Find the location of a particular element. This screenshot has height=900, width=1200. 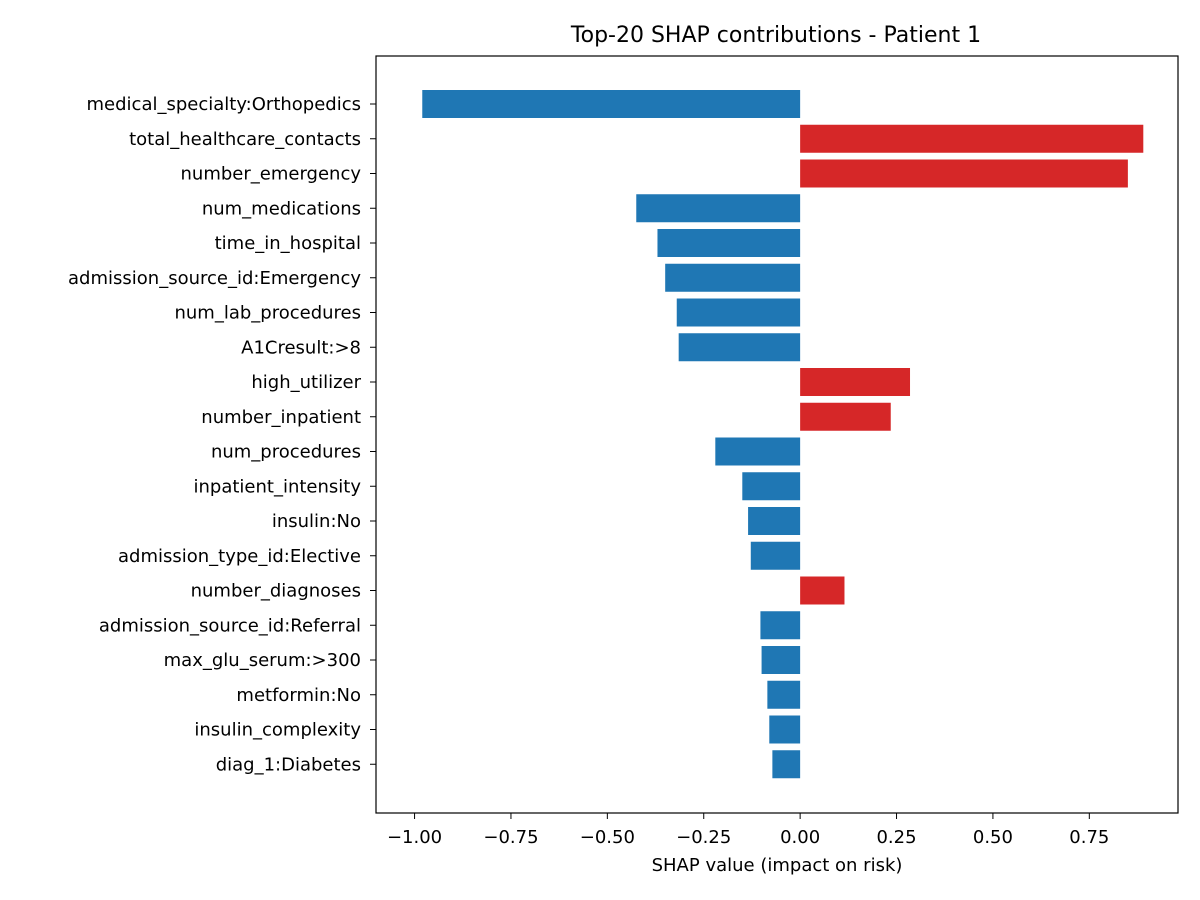

y-tick-label-15: admission_source_id:Referral is located at coordinates (230, 625).